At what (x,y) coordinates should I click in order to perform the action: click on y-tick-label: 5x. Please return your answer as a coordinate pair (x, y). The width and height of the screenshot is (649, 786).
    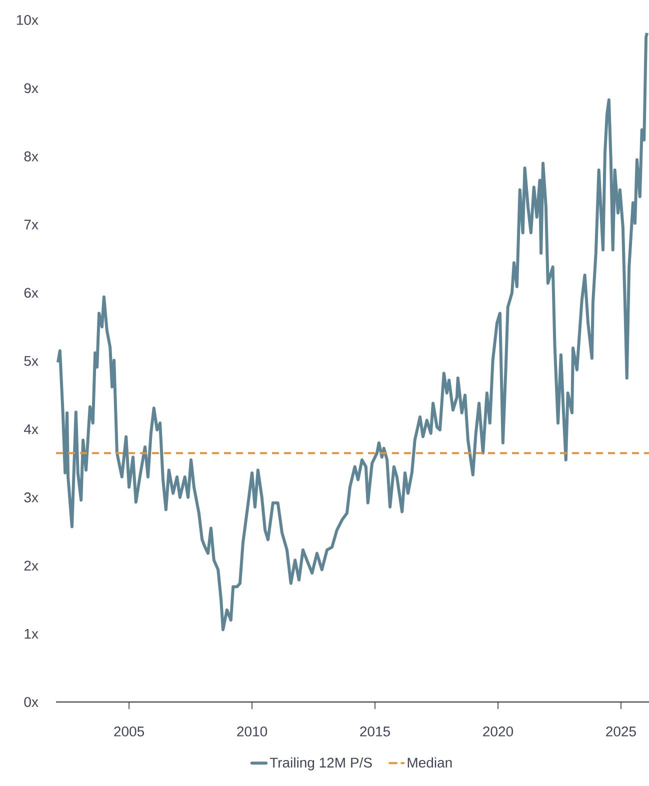
    Looking at the image, I should click on (31, 361).